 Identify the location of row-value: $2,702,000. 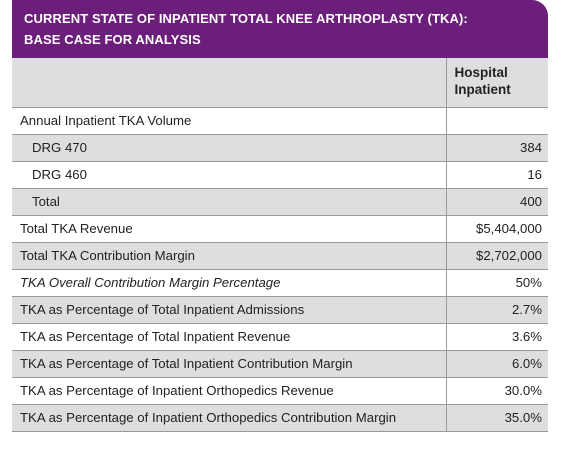
(496, 256).